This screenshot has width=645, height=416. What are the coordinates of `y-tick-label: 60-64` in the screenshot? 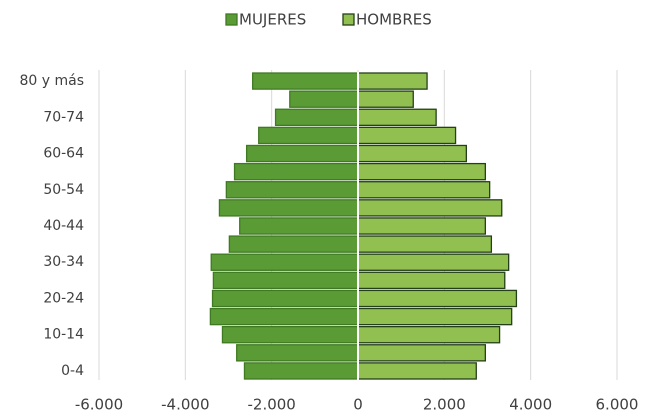 It's located at (63, 154).